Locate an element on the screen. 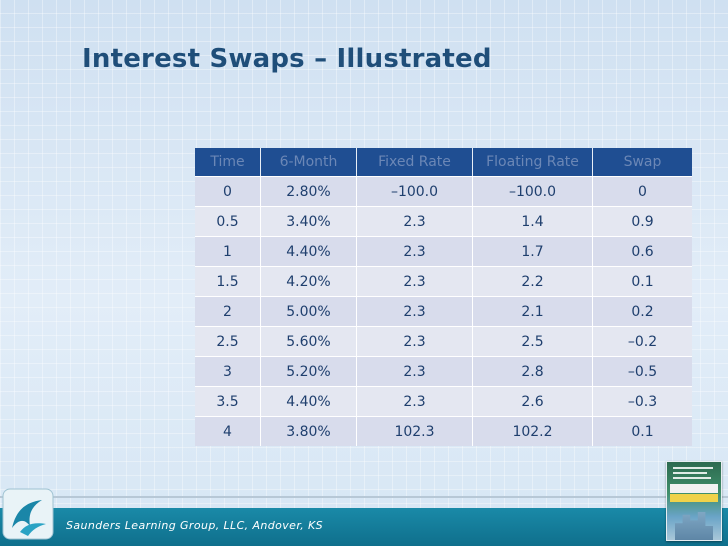  slide-title: Interest Swaps – Illustrated is located at coordinates (287, 59).